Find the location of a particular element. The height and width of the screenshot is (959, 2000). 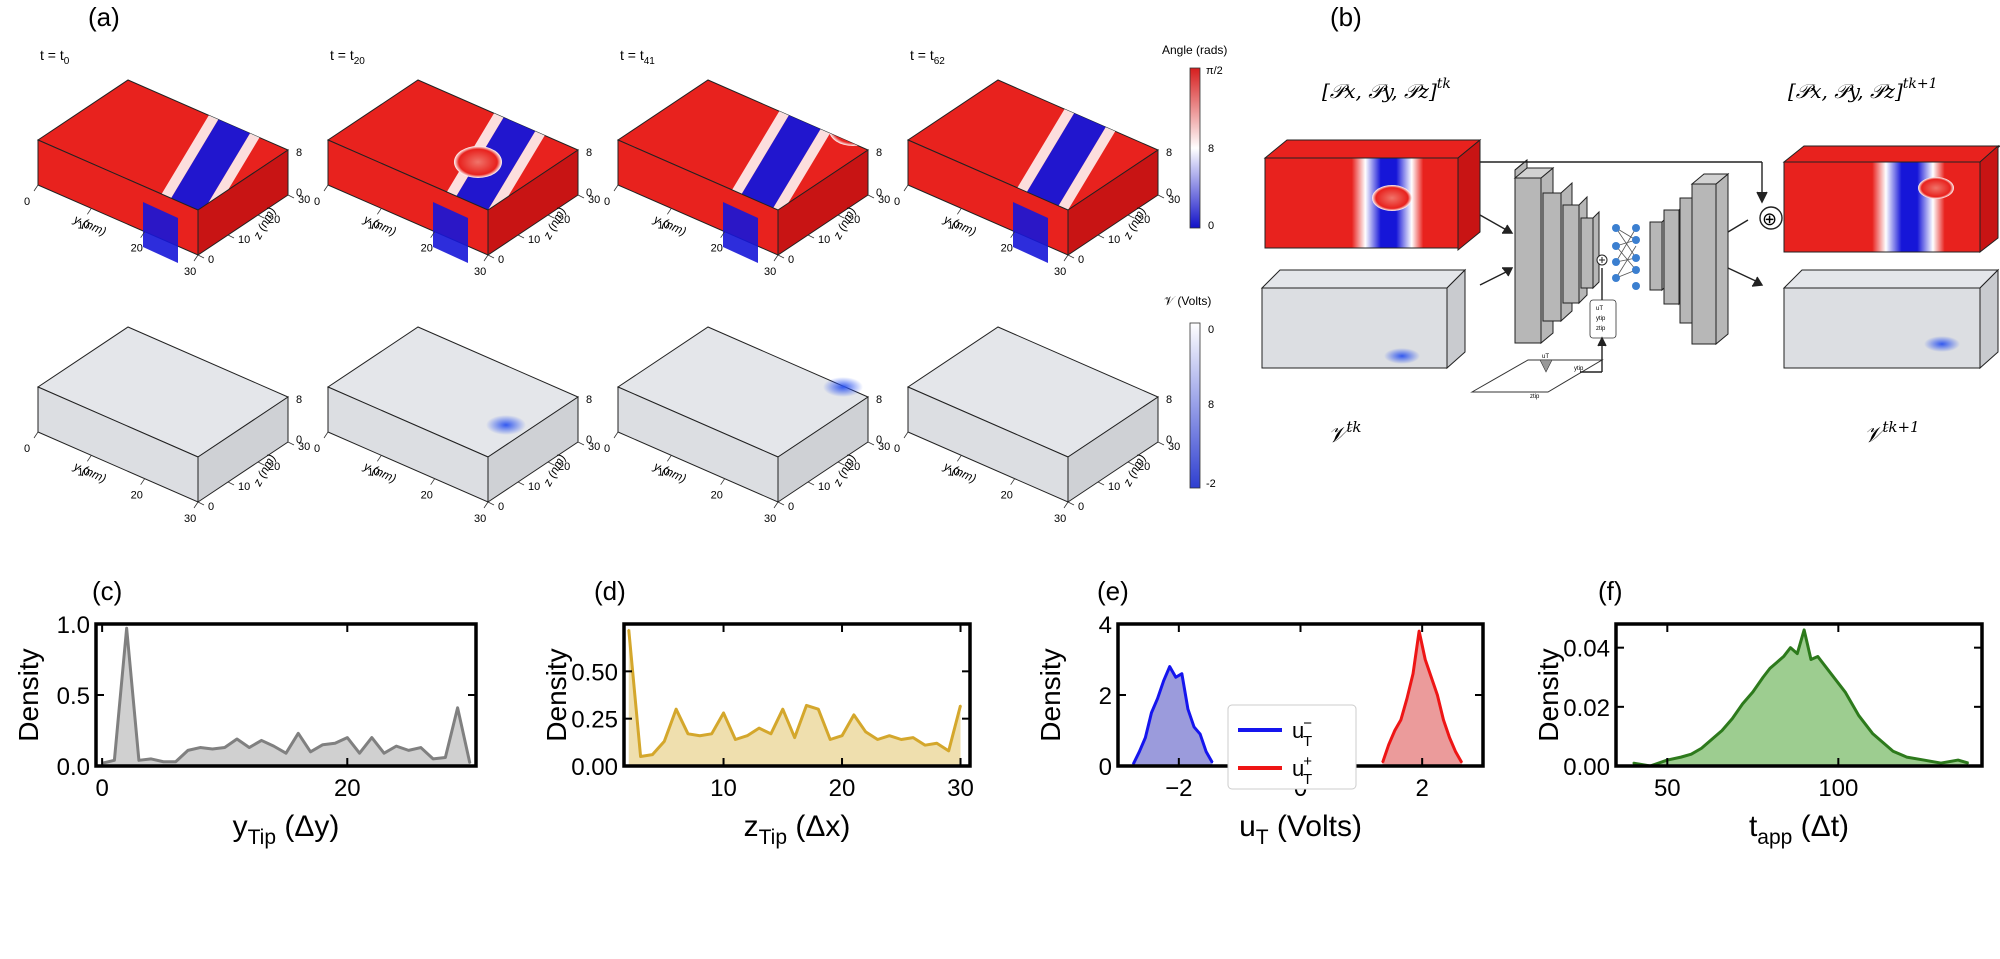

series-uT--area is located at coordinates (1173, 716).